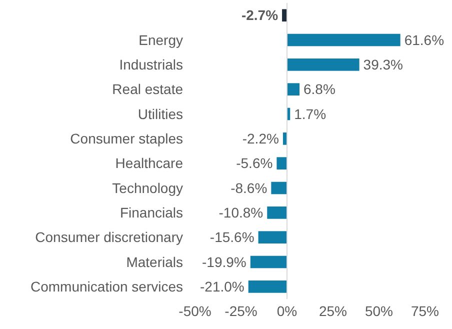 This screenshot has height=329, width=452. I want to click on y-tick-label: Materials, so click(154, 262).